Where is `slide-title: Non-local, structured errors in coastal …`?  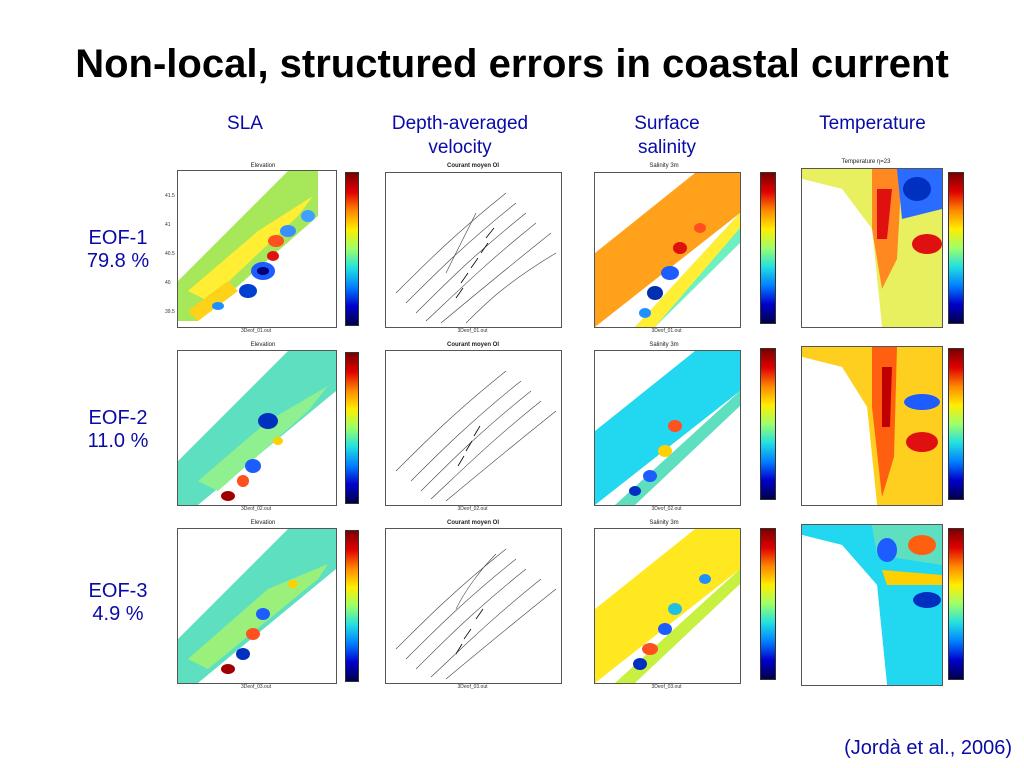 slide-title: Non-local, structured errors in coastal … is located at coordinates (512, 64).